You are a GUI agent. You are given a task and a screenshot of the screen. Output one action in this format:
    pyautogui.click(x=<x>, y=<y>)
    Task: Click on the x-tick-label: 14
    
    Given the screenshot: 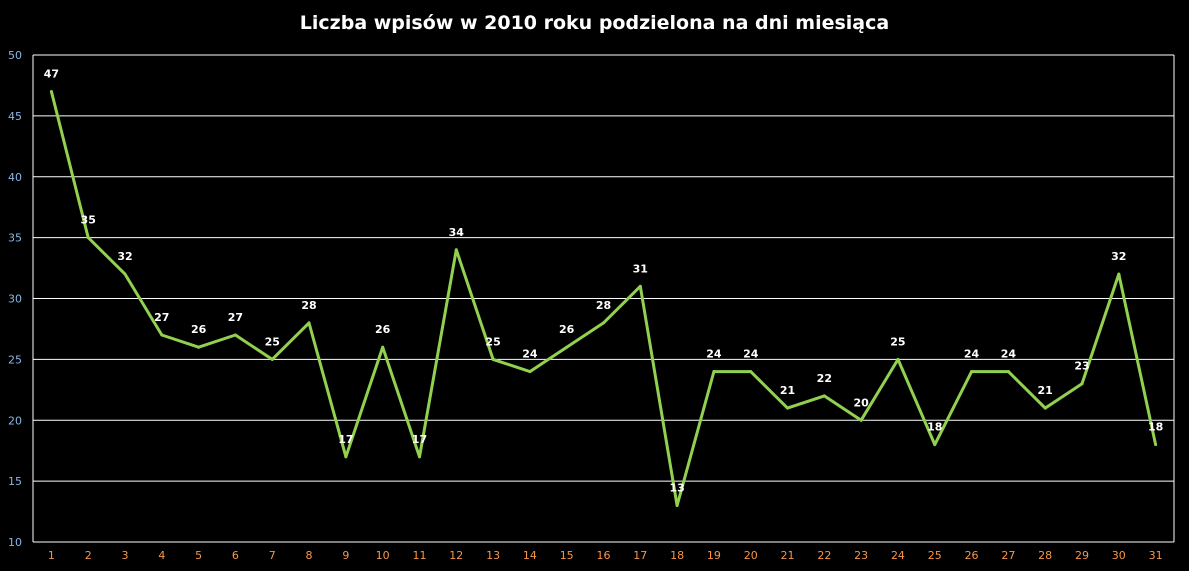 What is the action you would take?
    pyautogui.click(x=530, y=555)
    